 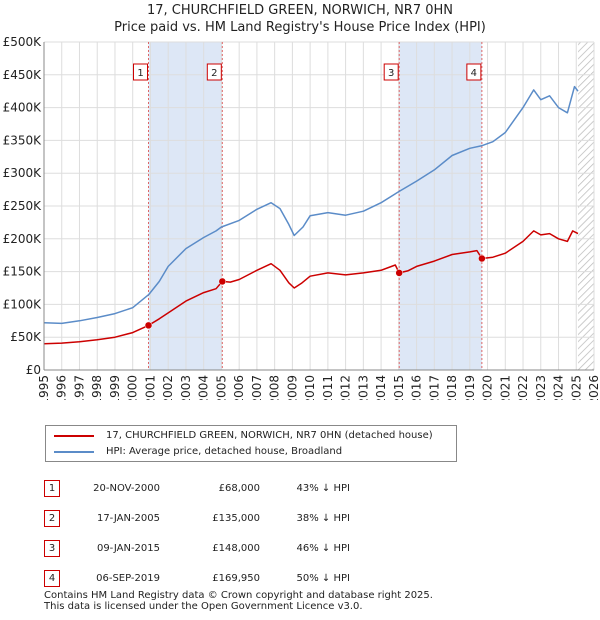 I want to click on sale-marker-label: 4, so click(x=474, y=73).